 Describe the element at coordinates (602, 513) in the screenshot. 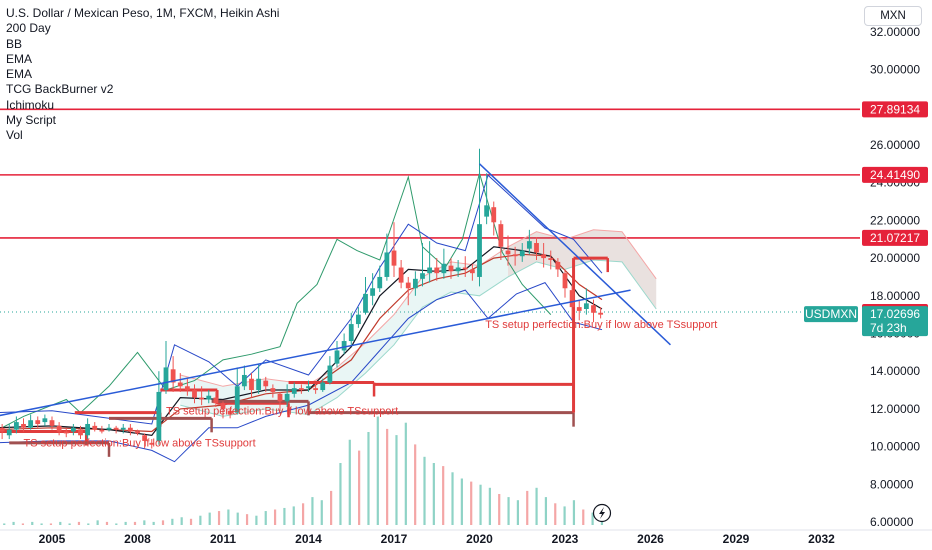

I see `lightning-icon` at that location.